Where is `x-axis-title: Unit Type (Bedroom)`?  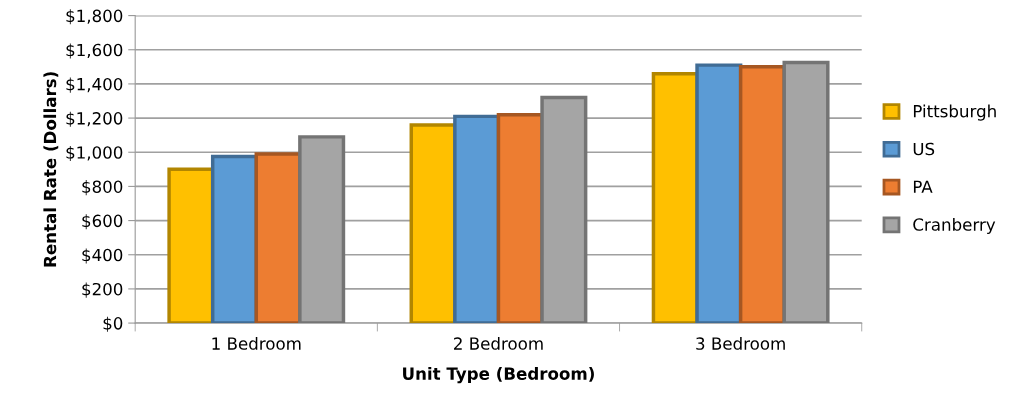
x-axis-title: Unit Type (Bedroom) is located at coordinates (498, 375).